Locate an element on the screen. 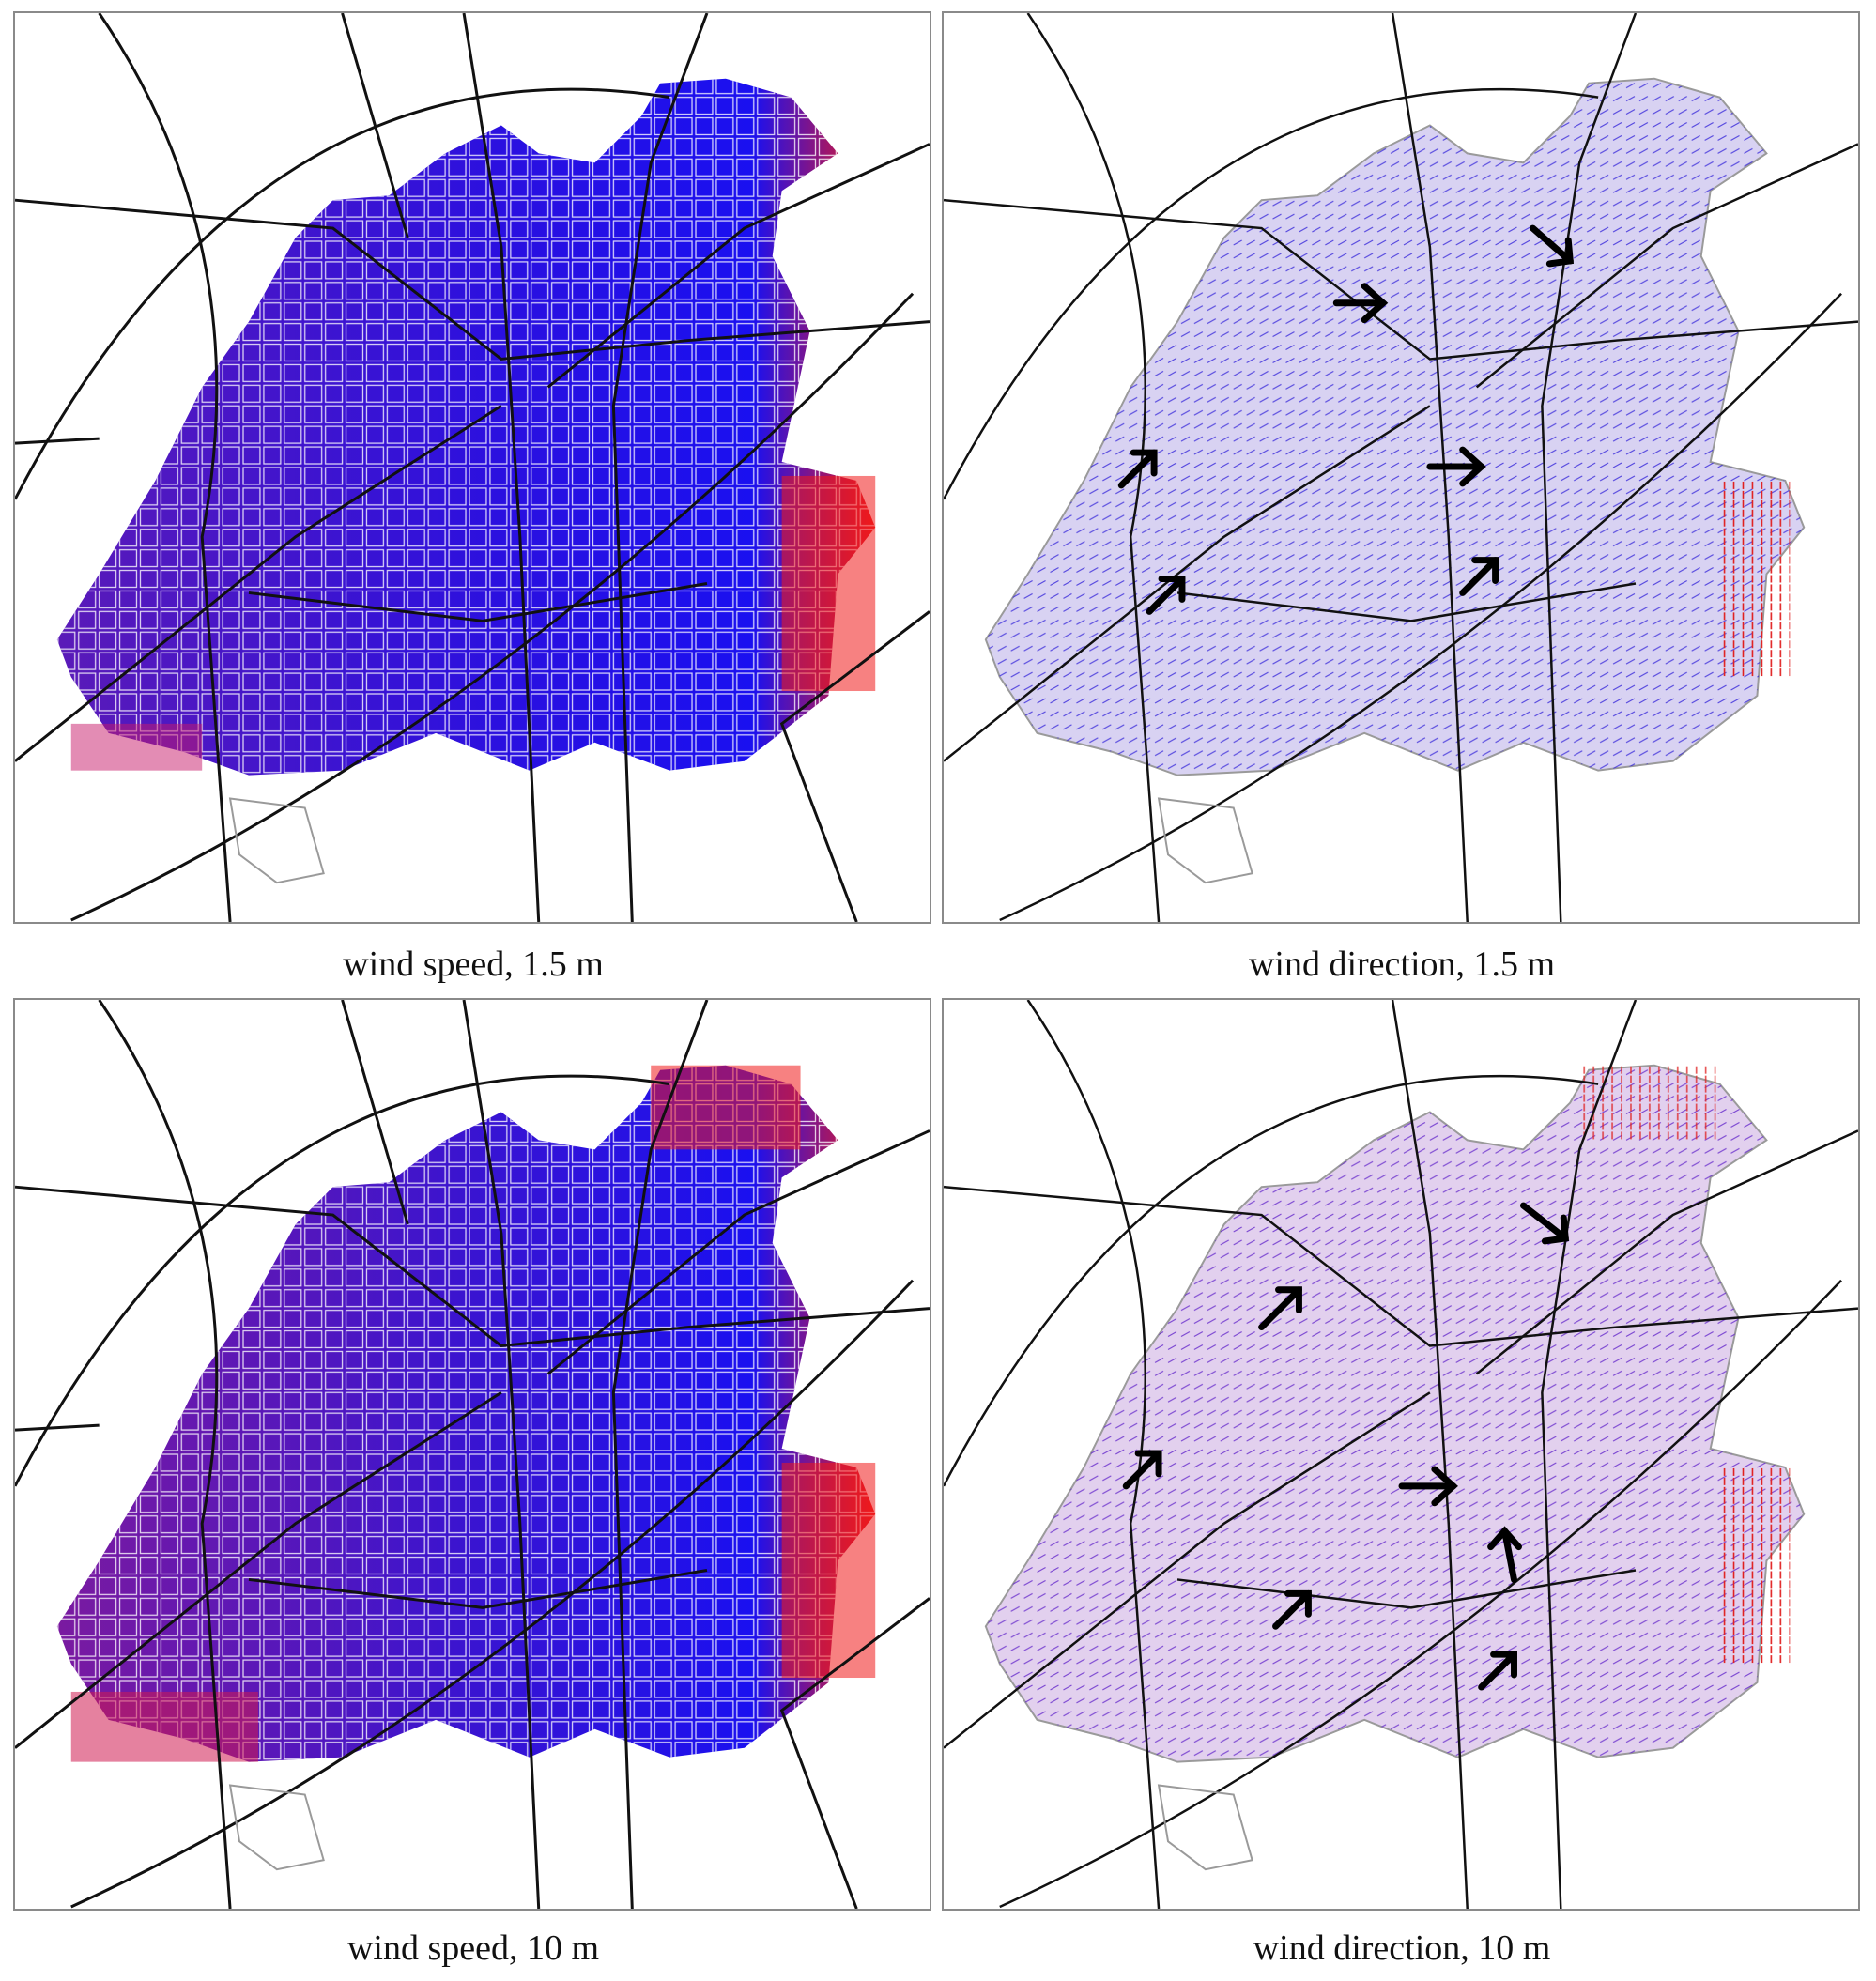 Image resolution: width=1876 pixels, height=1981 pixels. caption-wind-speed-1-5m: wind speed, 1.5 m is located at coordinates (473, 964).